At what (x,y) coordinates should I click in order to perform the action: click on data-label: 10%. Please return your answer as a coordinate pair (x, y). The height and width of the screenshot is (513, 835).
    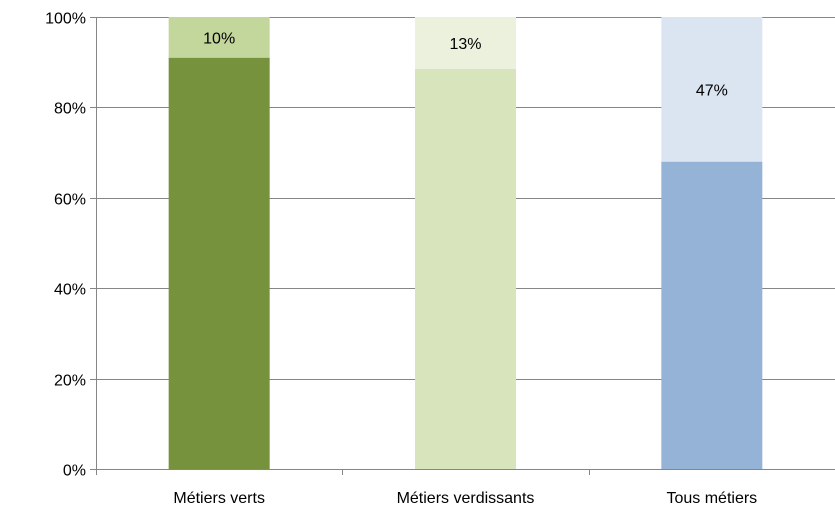
    Looking at the image, I should click on (219, 38).